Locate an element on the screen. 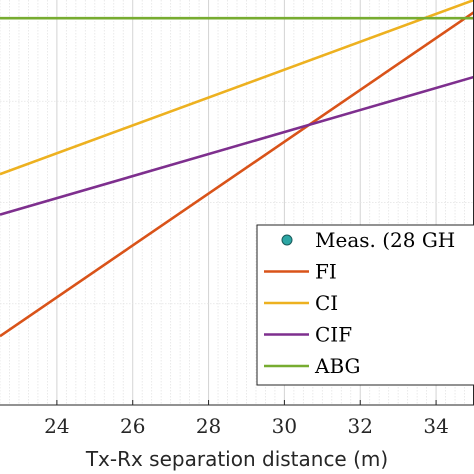 This screenshot has width=474, height=474. legend-marker-meas is located at coordinates (287, 240).